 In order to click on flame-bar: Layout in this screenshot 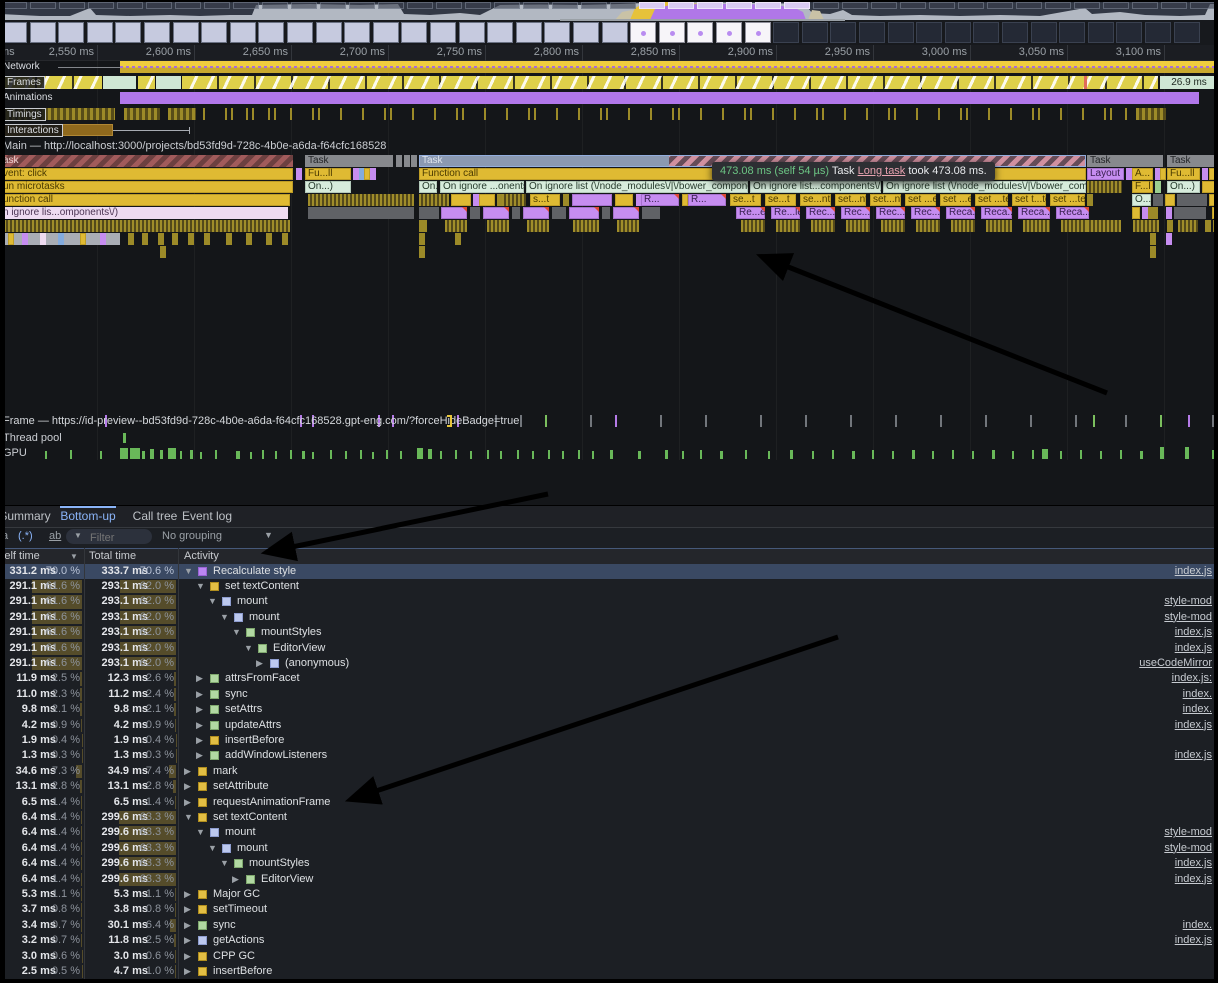, I will do `click(1105, 174)`.